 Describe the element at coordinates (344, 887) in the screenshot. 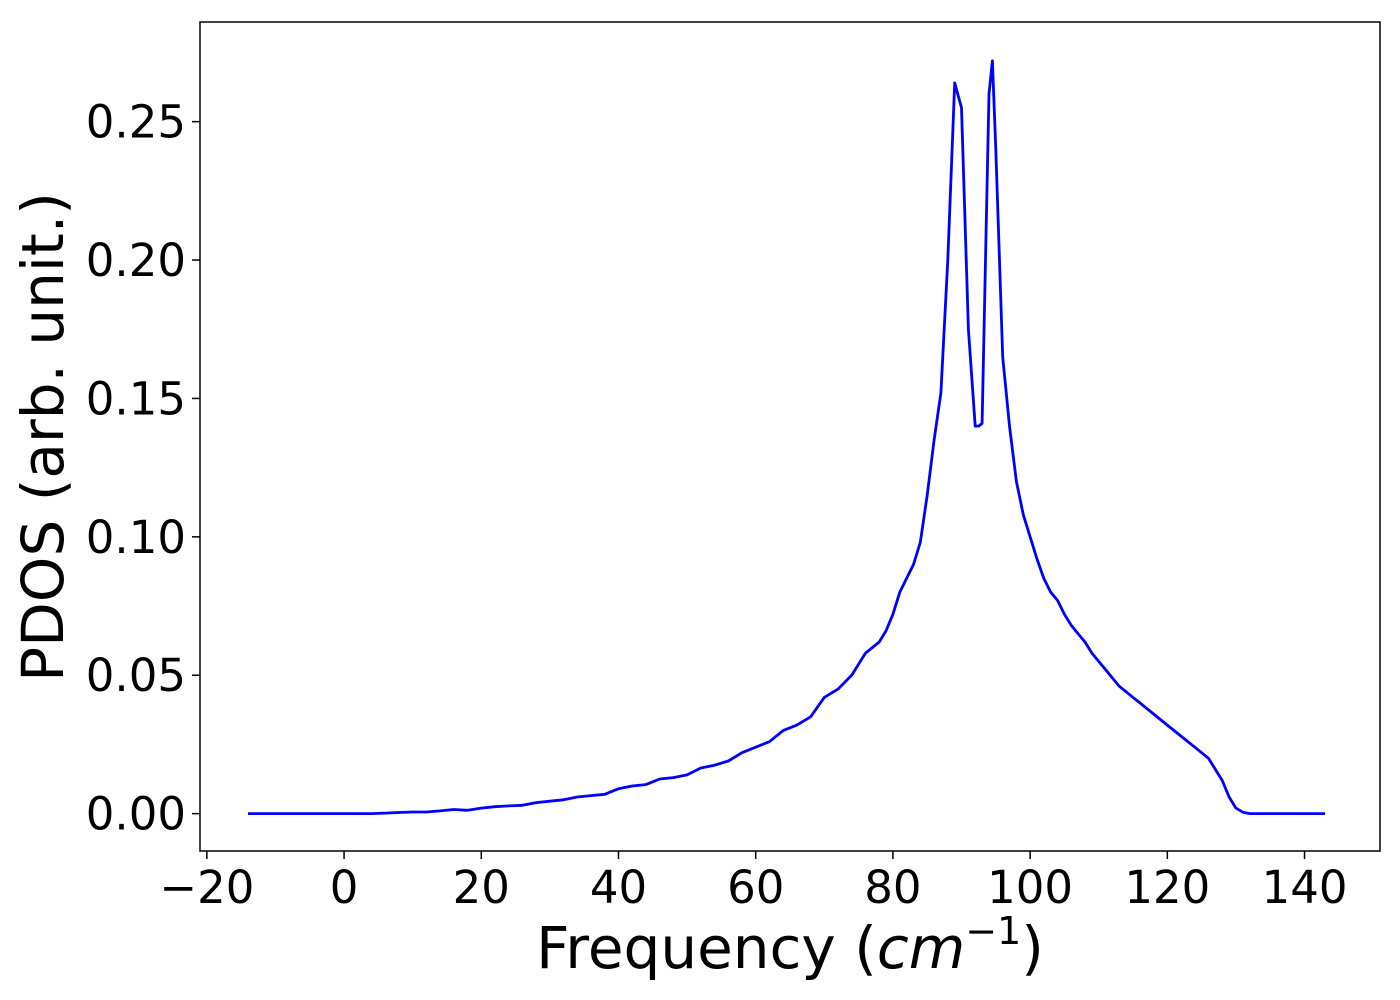

I see `x-tick-label: 0` at that location.